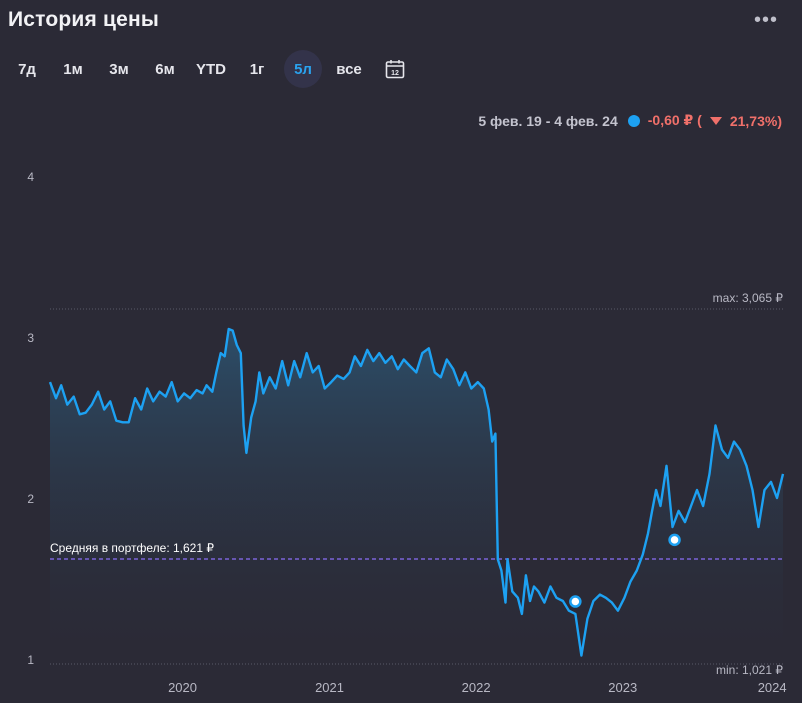 This screenshot has width=802, height=703. I want to click on period-3m: 3м, so click(119, 69).